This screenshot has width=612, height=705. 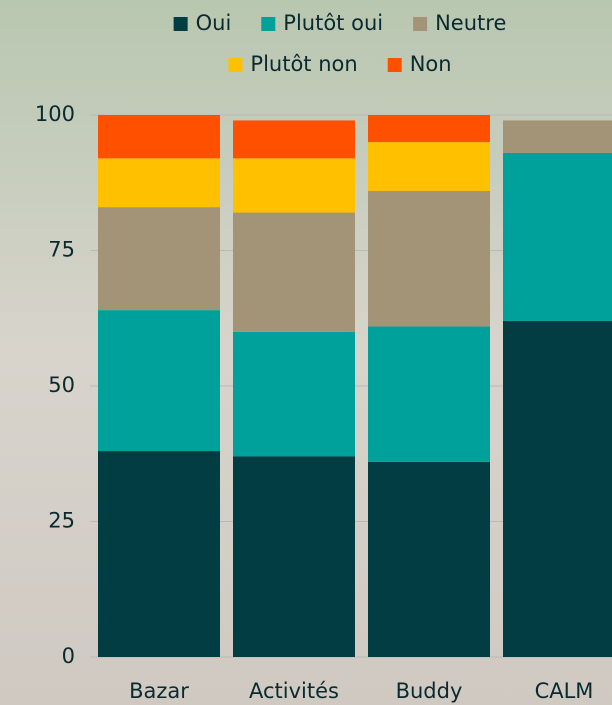 I want to click on y-tick-label: 100, so click(x=55, y=114).